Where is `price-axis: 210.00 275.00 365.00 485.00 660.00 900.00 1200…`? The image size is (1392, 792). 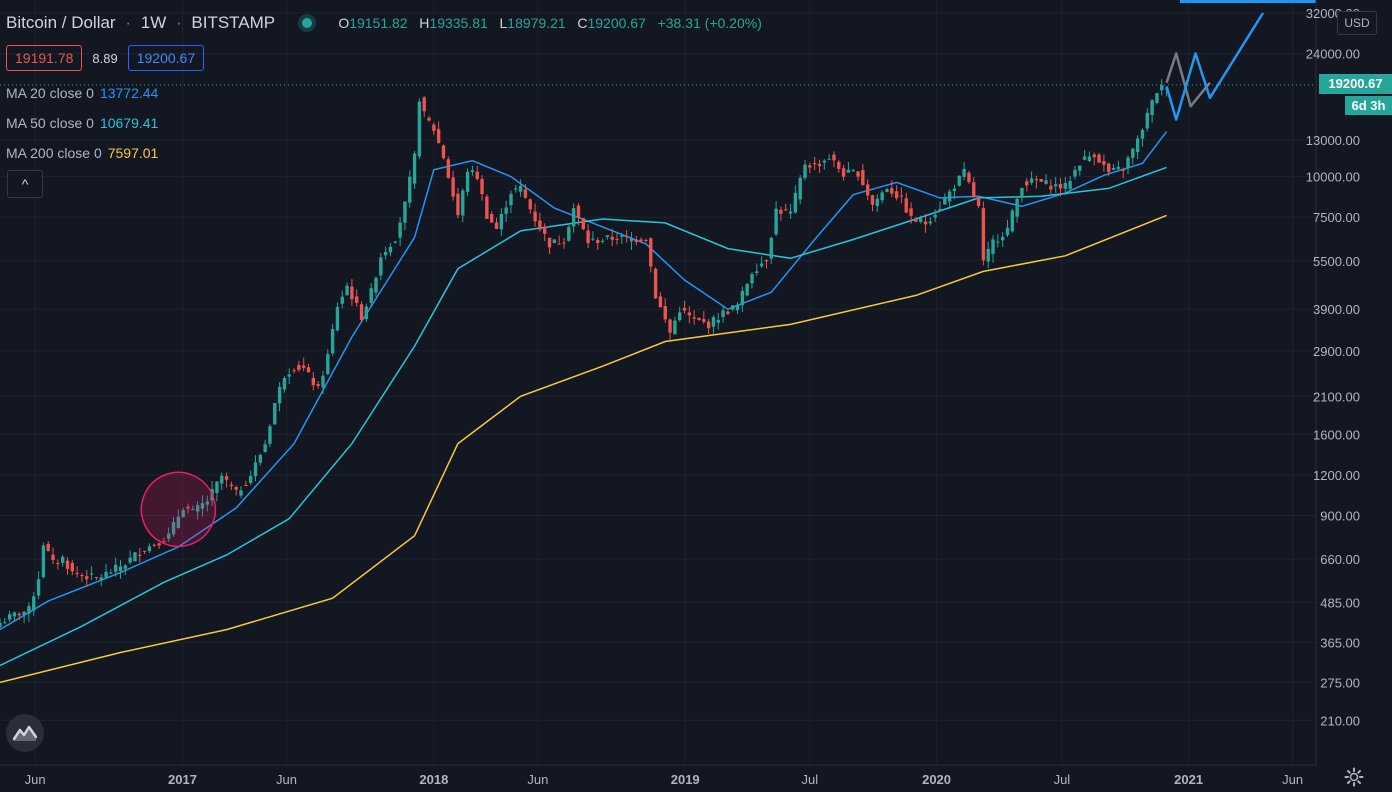 price-axis: 210.00 275.00 365.00 485.00 660.00 900.00 1200… is located at coordinates (1333, 367).